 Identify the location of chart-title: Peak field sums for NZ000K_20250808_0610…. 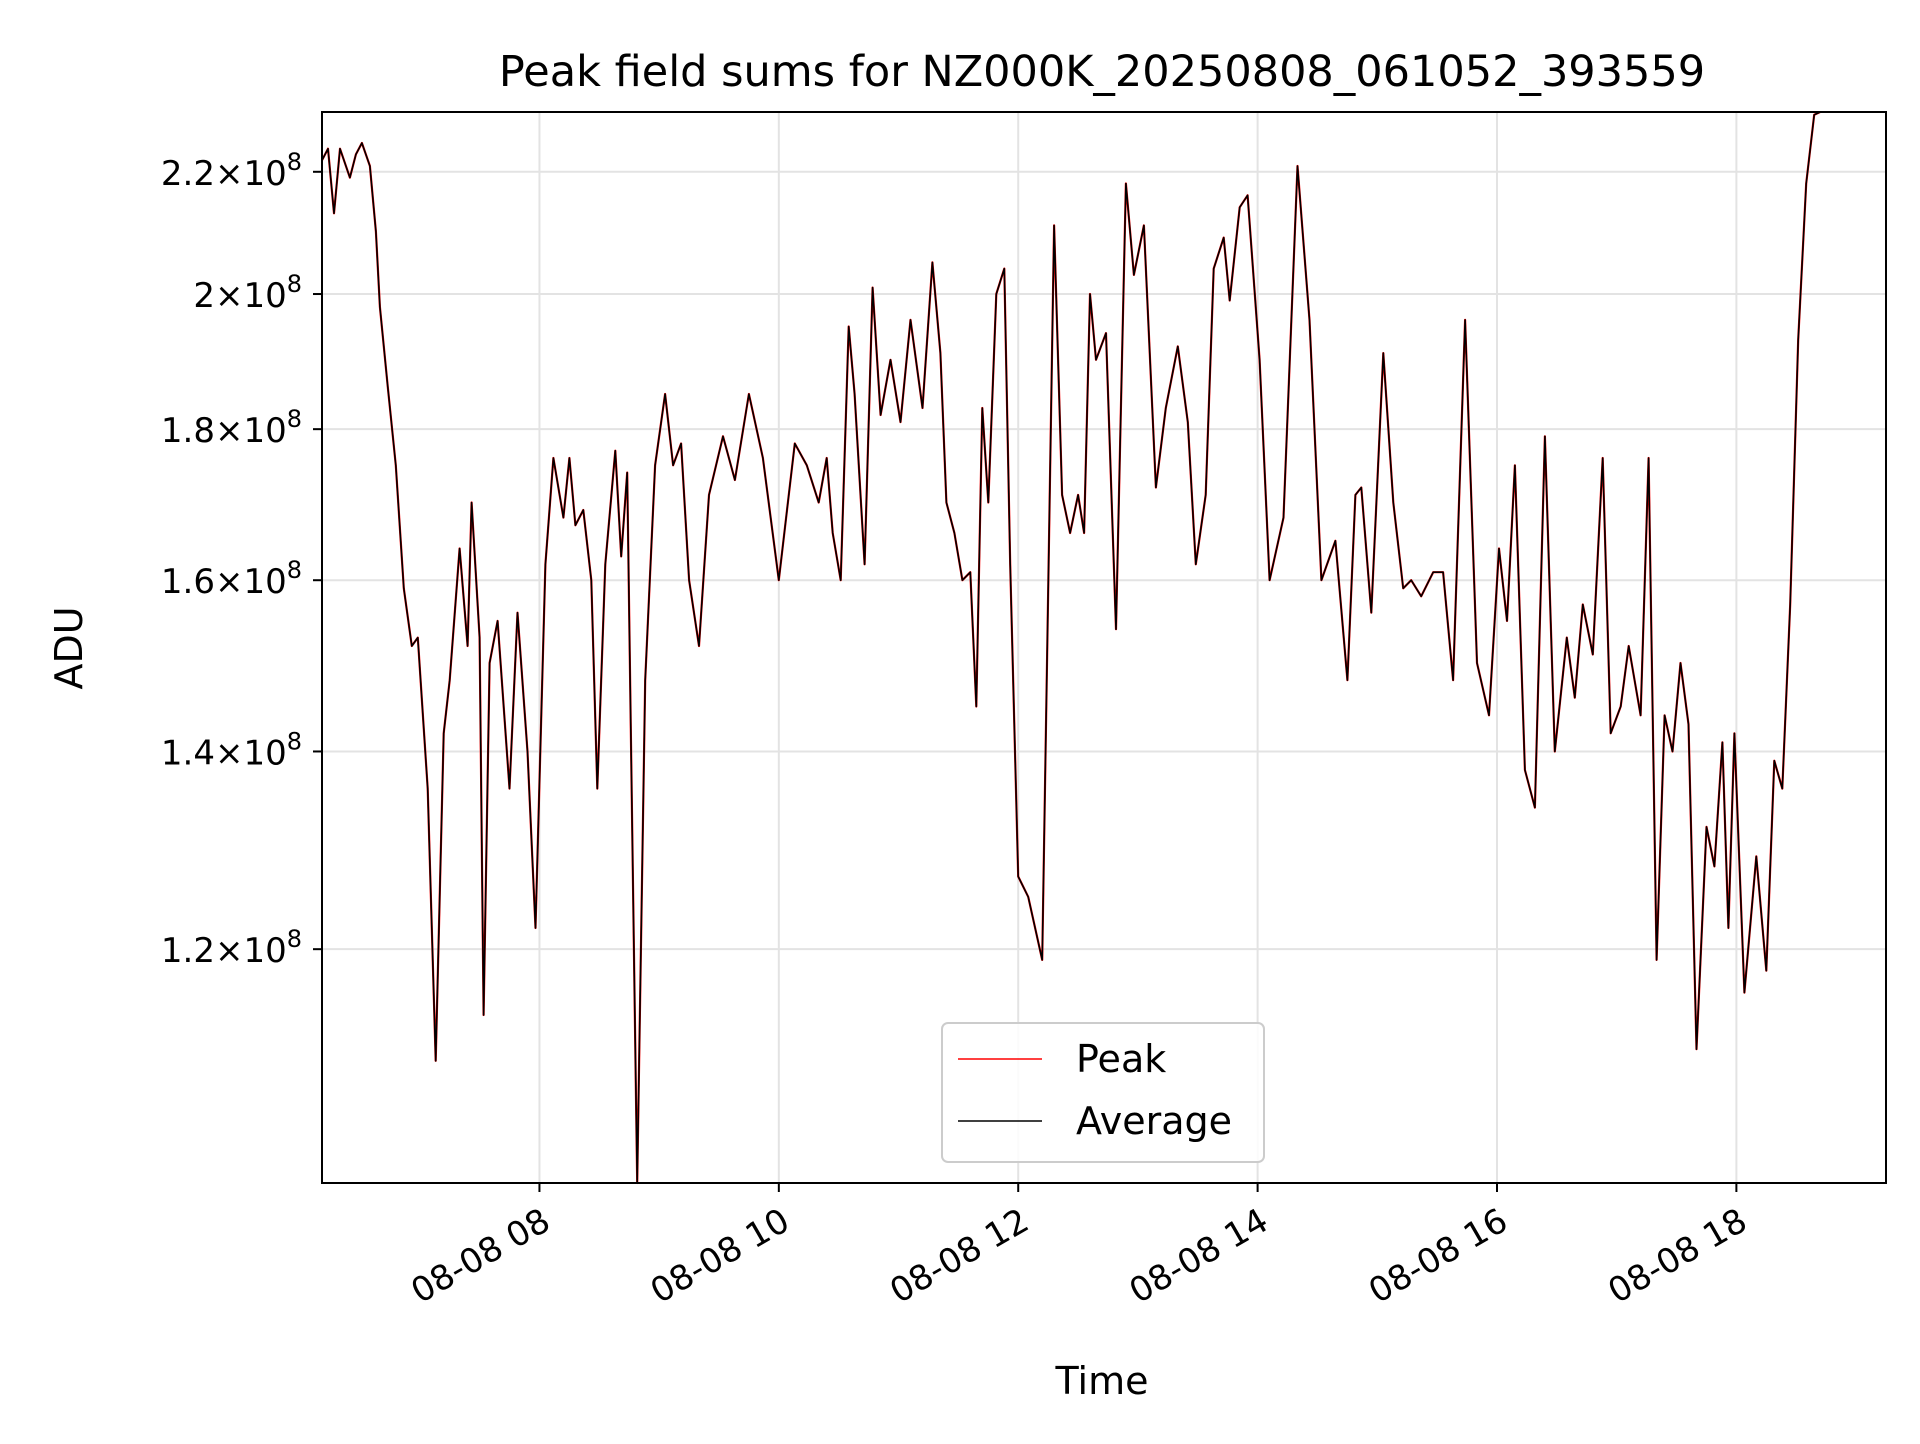
(1102, 72).